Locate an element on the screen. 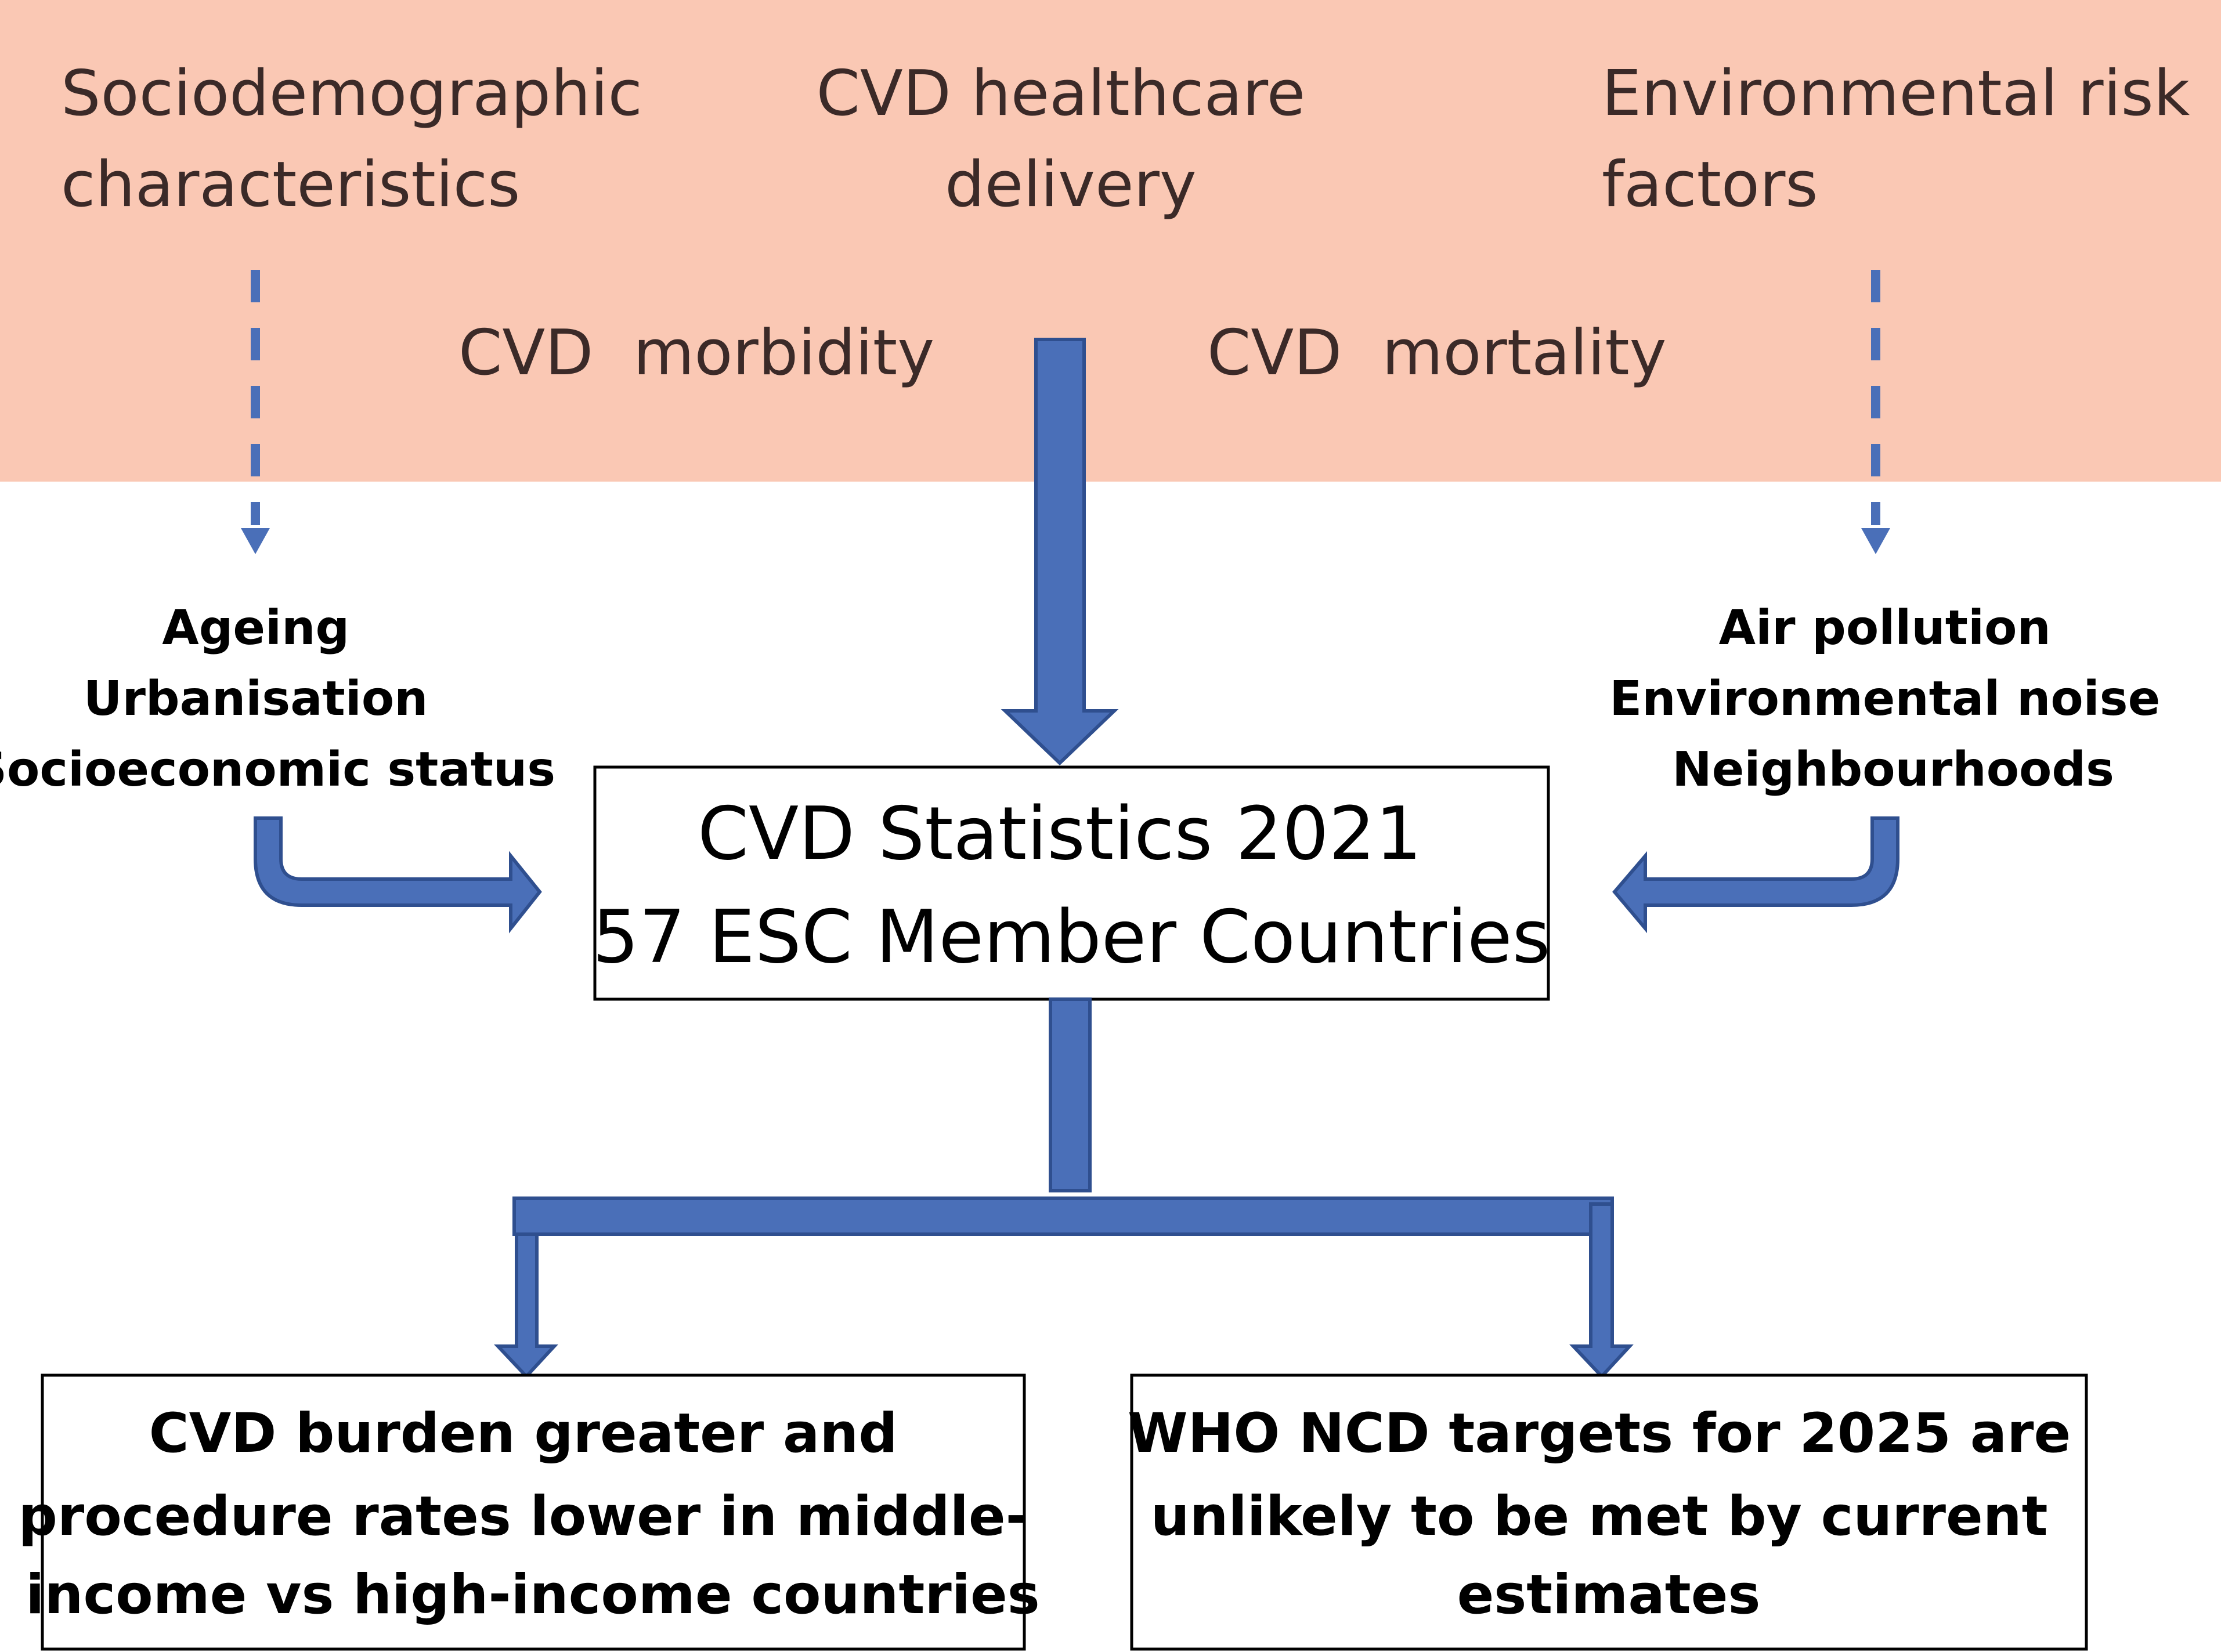 The width and height of the screenshot is (2221, 1652). healthcare-delivery-heading: CVD healthcare delivery is located at coordinates (1070, 139).